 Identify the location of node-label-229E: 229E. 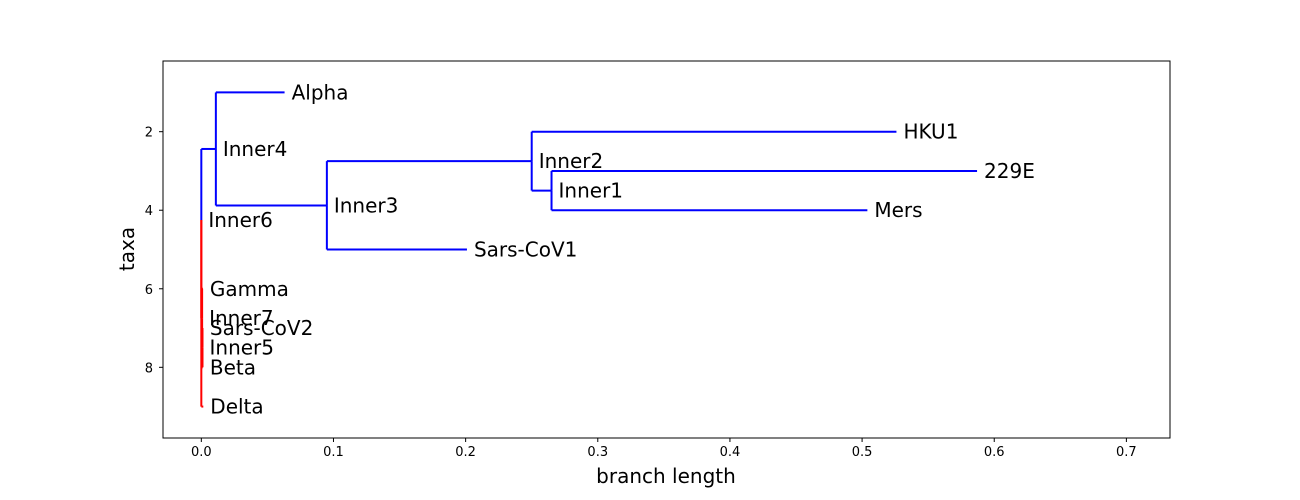
(1009, 171).